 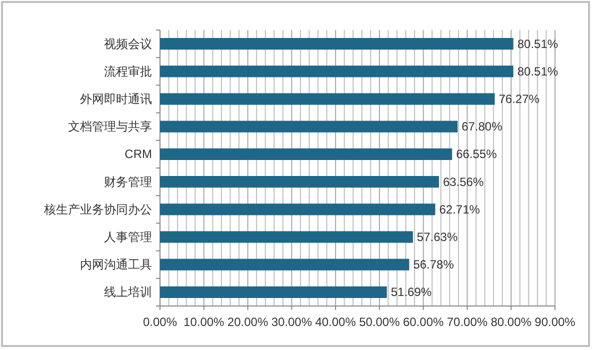 I want to click on x-tick-label: 50.00%, so click(x=379, y=322).